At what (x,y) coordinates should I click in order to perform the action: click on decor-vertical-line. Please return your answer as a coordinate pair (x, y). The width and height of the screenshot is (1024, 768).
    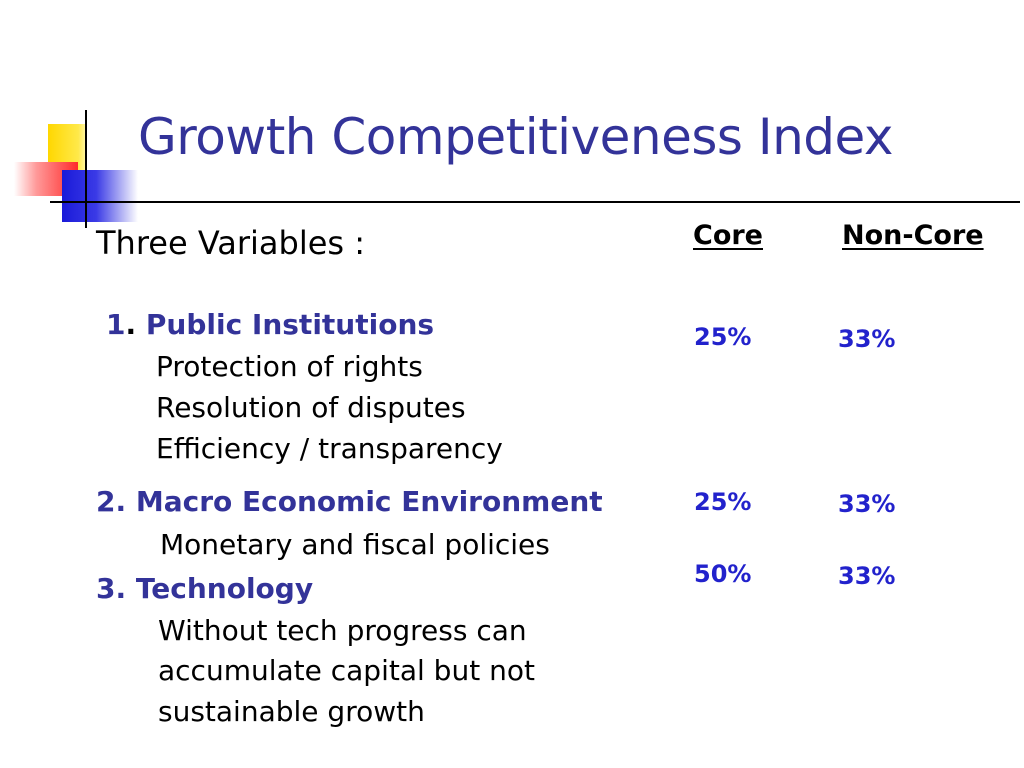
    Looking at the image, I should click on (86, 169).